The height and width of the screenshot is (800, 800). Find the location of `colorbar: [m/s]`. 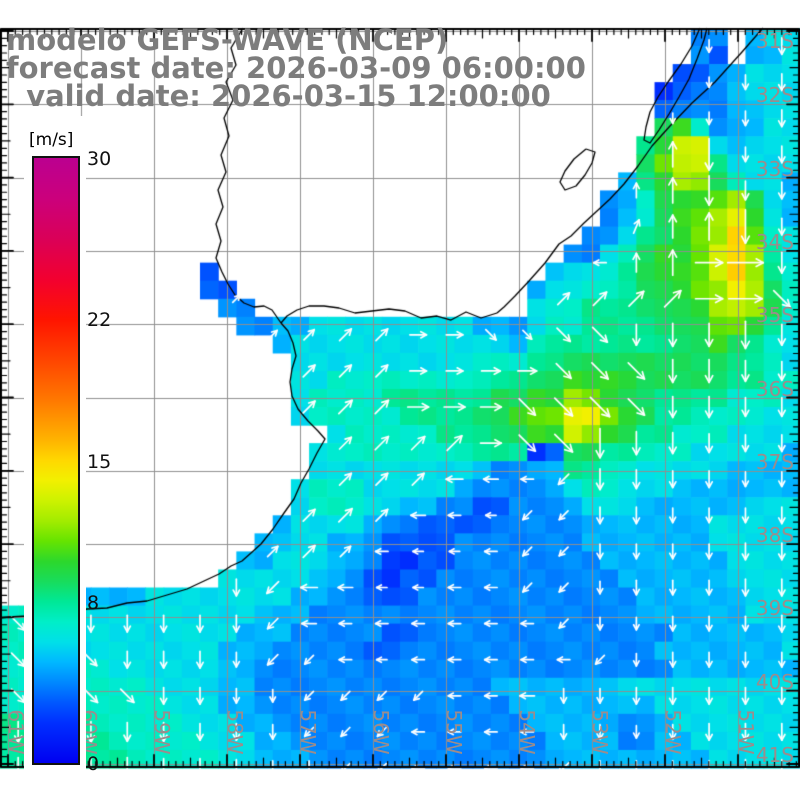

colorbar: [m/s] is located at coordinates (55, 444).